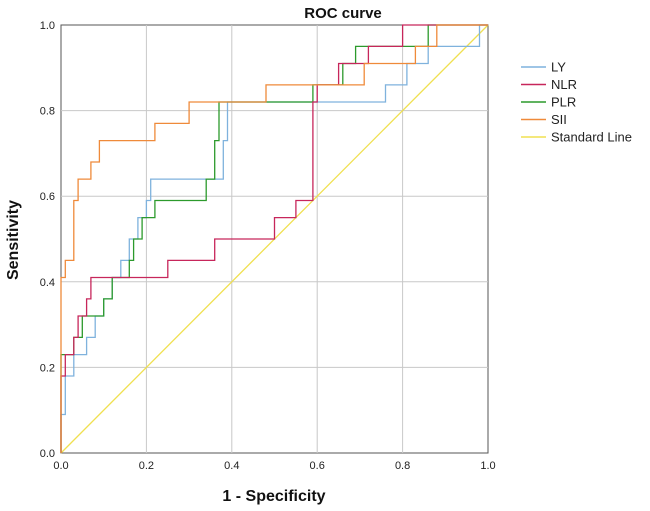 Image resolution: width=650 pixels, height=511 pixels. What do you see at coordinates (343, 13) in the screenshot?
I see `chart-title: ROC curve` at bounding box center [343, 13].